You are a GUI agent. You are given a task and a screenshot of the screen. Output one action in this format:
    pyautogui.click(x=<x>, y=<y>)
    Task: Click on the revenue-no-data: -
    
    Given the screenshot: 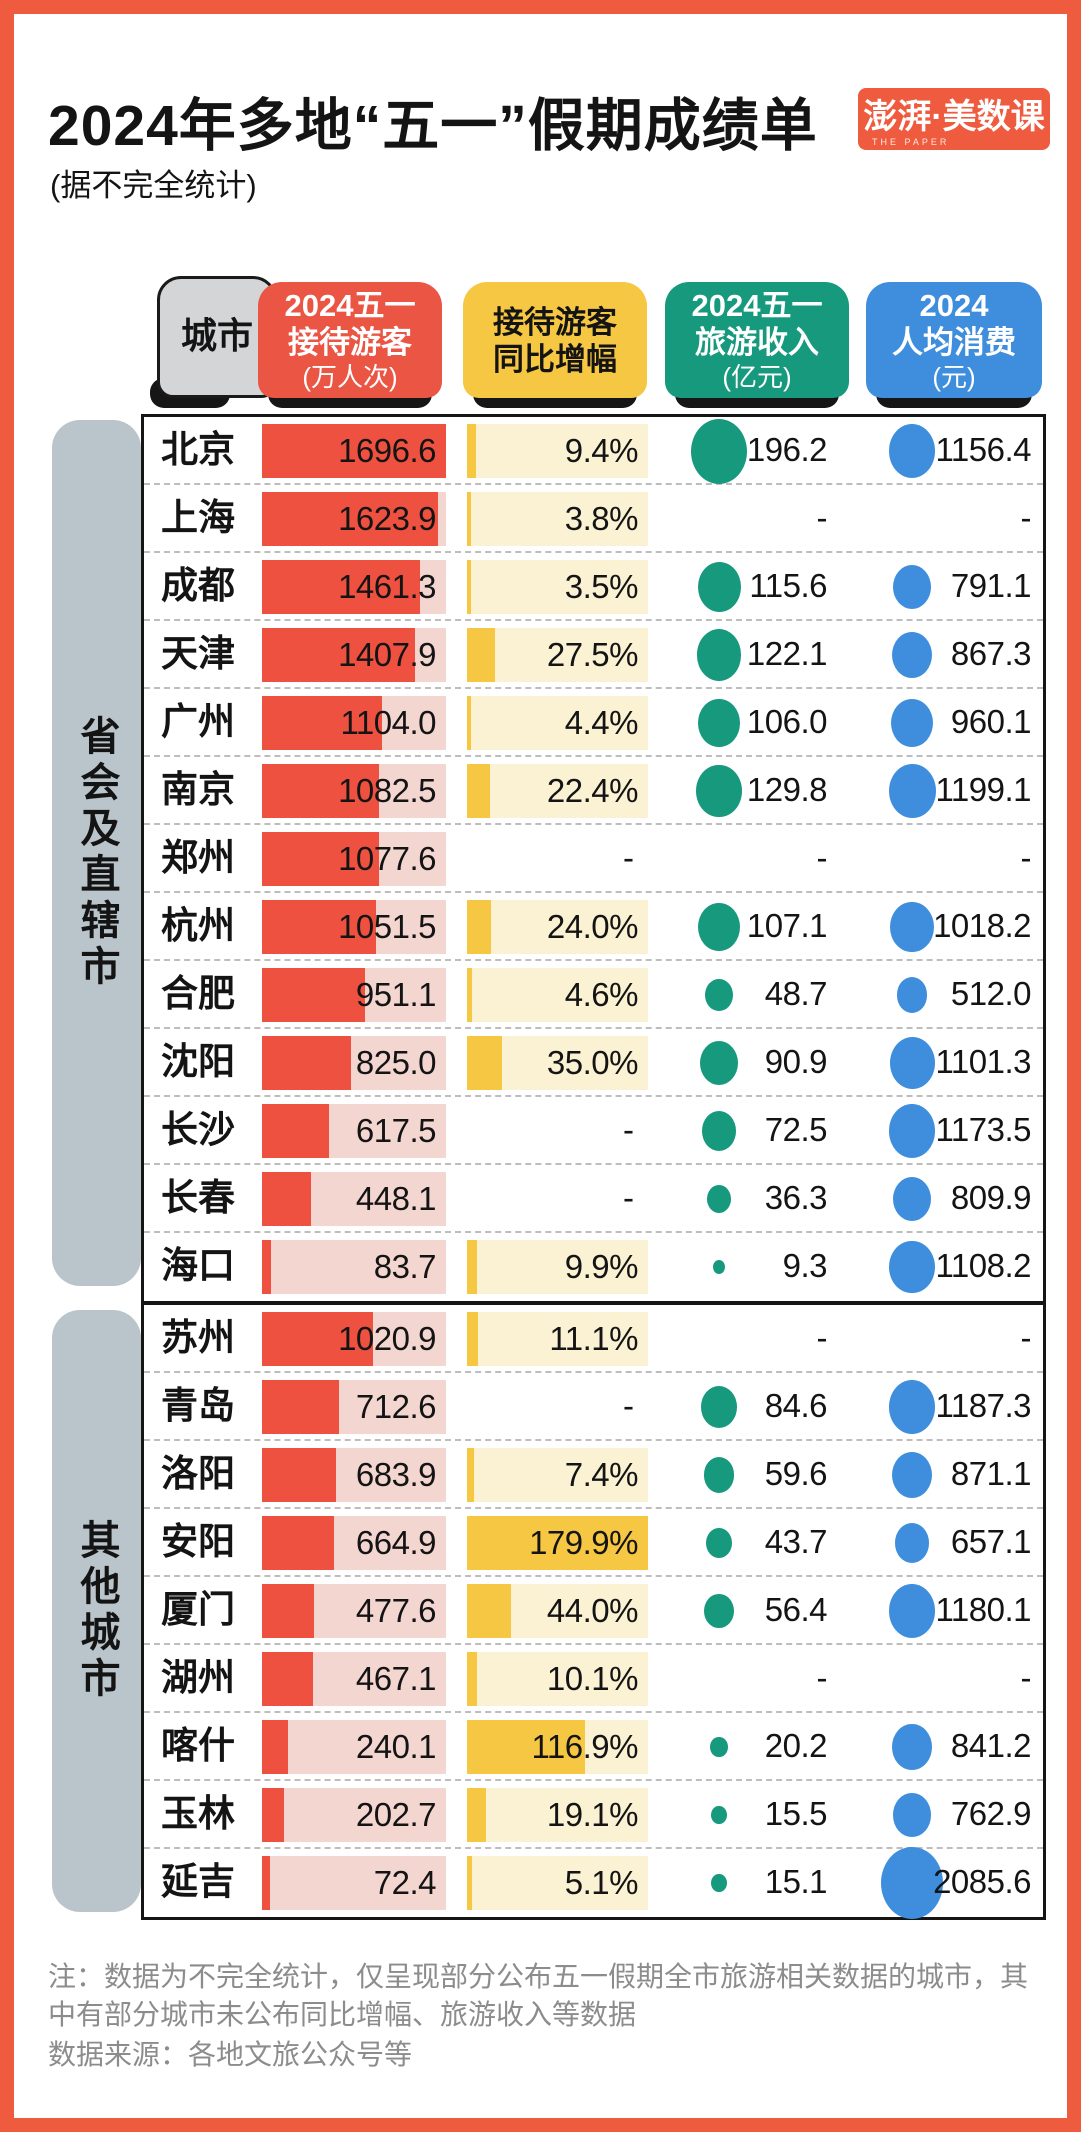 What is the action you would take?
    pyautogui.click(x=822, y=517)
    